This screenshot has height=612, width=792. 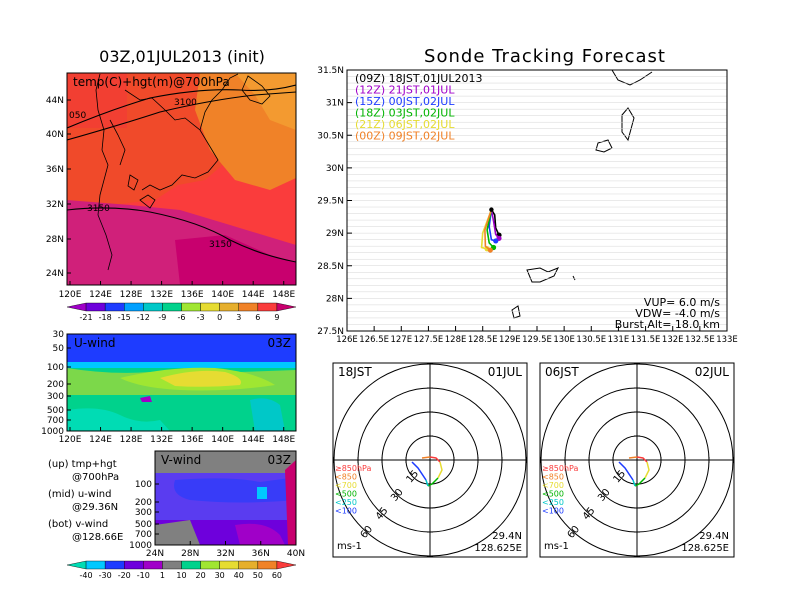 I want to click on wind-colorbar: -40 -30 -20 -10 1 10 20 30 40 50 60, so click(x=181, y=570).